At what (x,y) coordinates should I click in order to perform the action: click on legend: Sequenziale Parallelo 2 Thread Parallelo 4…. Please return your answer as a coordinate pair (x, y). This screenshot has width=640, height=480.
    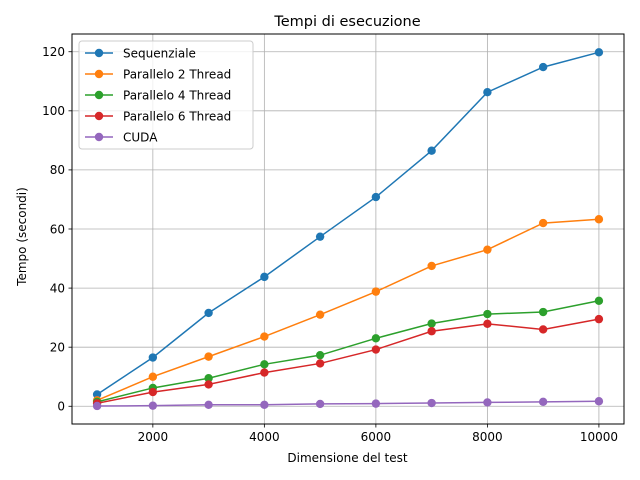
    Looking at the image, I should click on (166, 95).